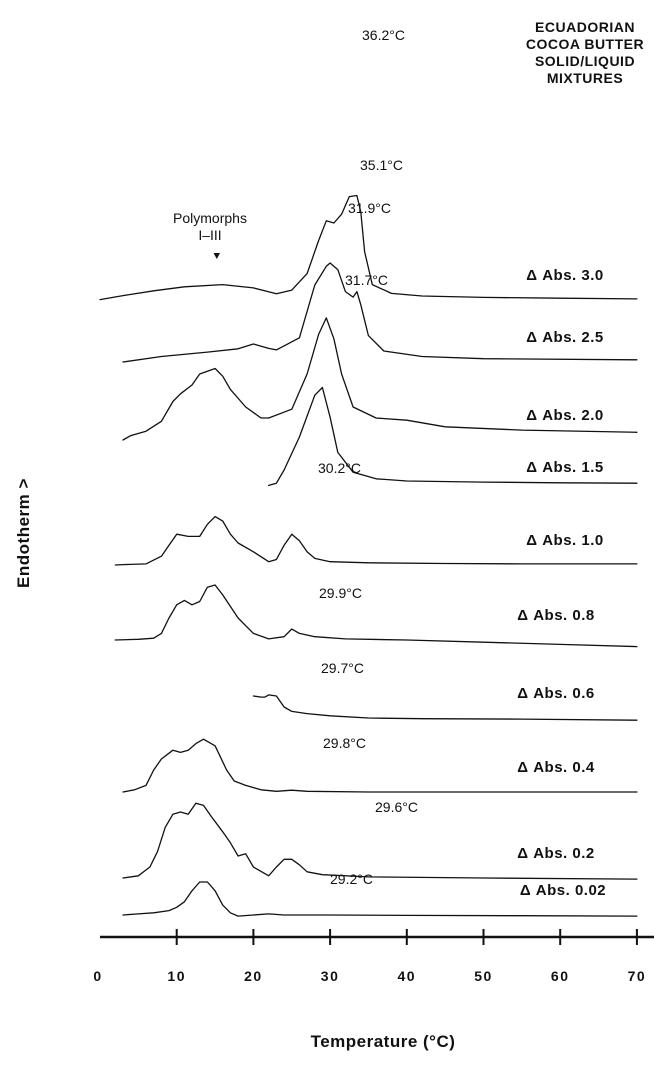  I want to click on curve-label-2: Δ Abs. 2.5, so click(564, 337).